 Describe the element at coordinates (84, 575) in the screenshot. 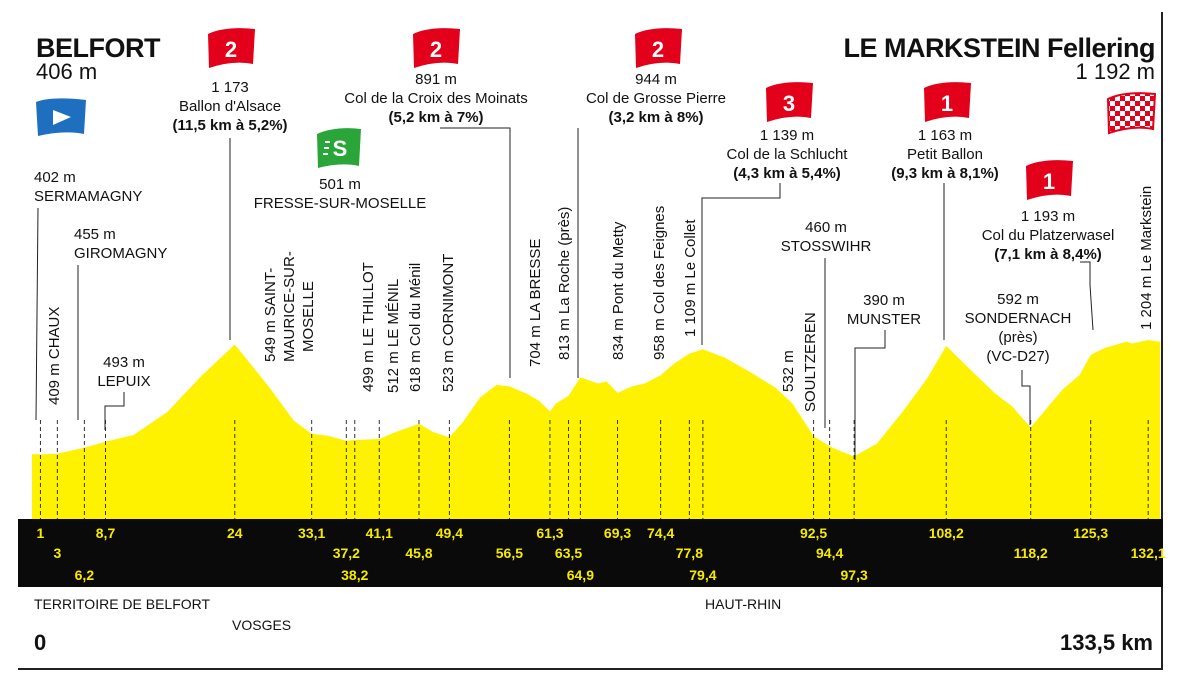

I see `km-marker-label: 6,2` at that location.